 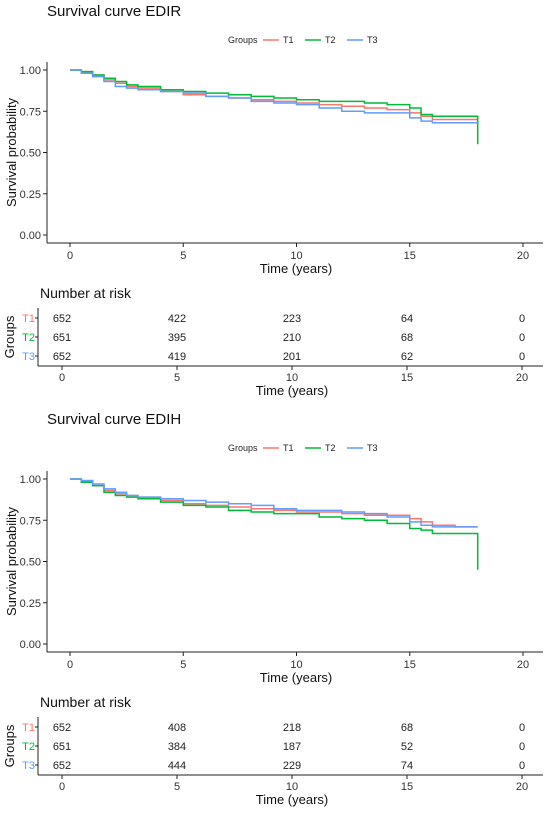 What do you see at coordinates (114, 419) in the screenshot?
I see `chart-title: Survival curve EDIH` at bounding box center [114, 419].